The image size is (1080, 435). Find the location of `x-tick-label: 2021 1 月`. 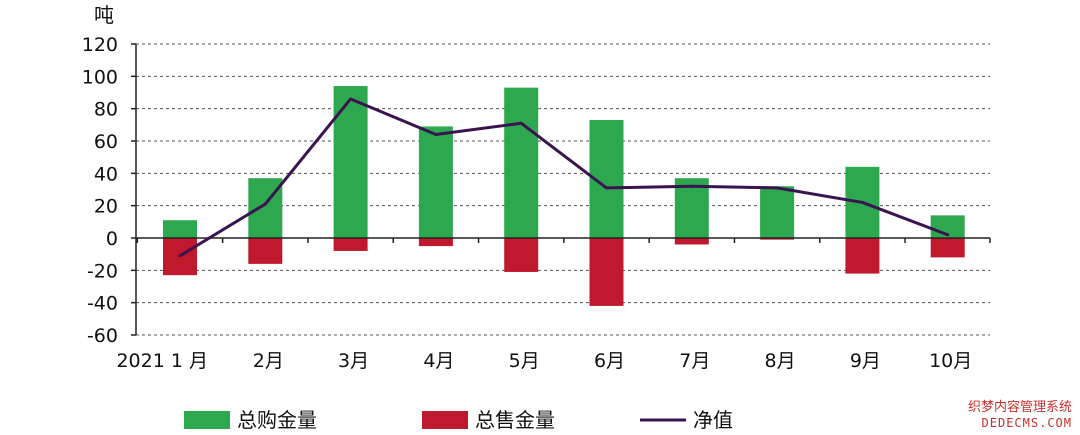

x-tick-label: 2021 1 月 is located at coordinates (162, 361).